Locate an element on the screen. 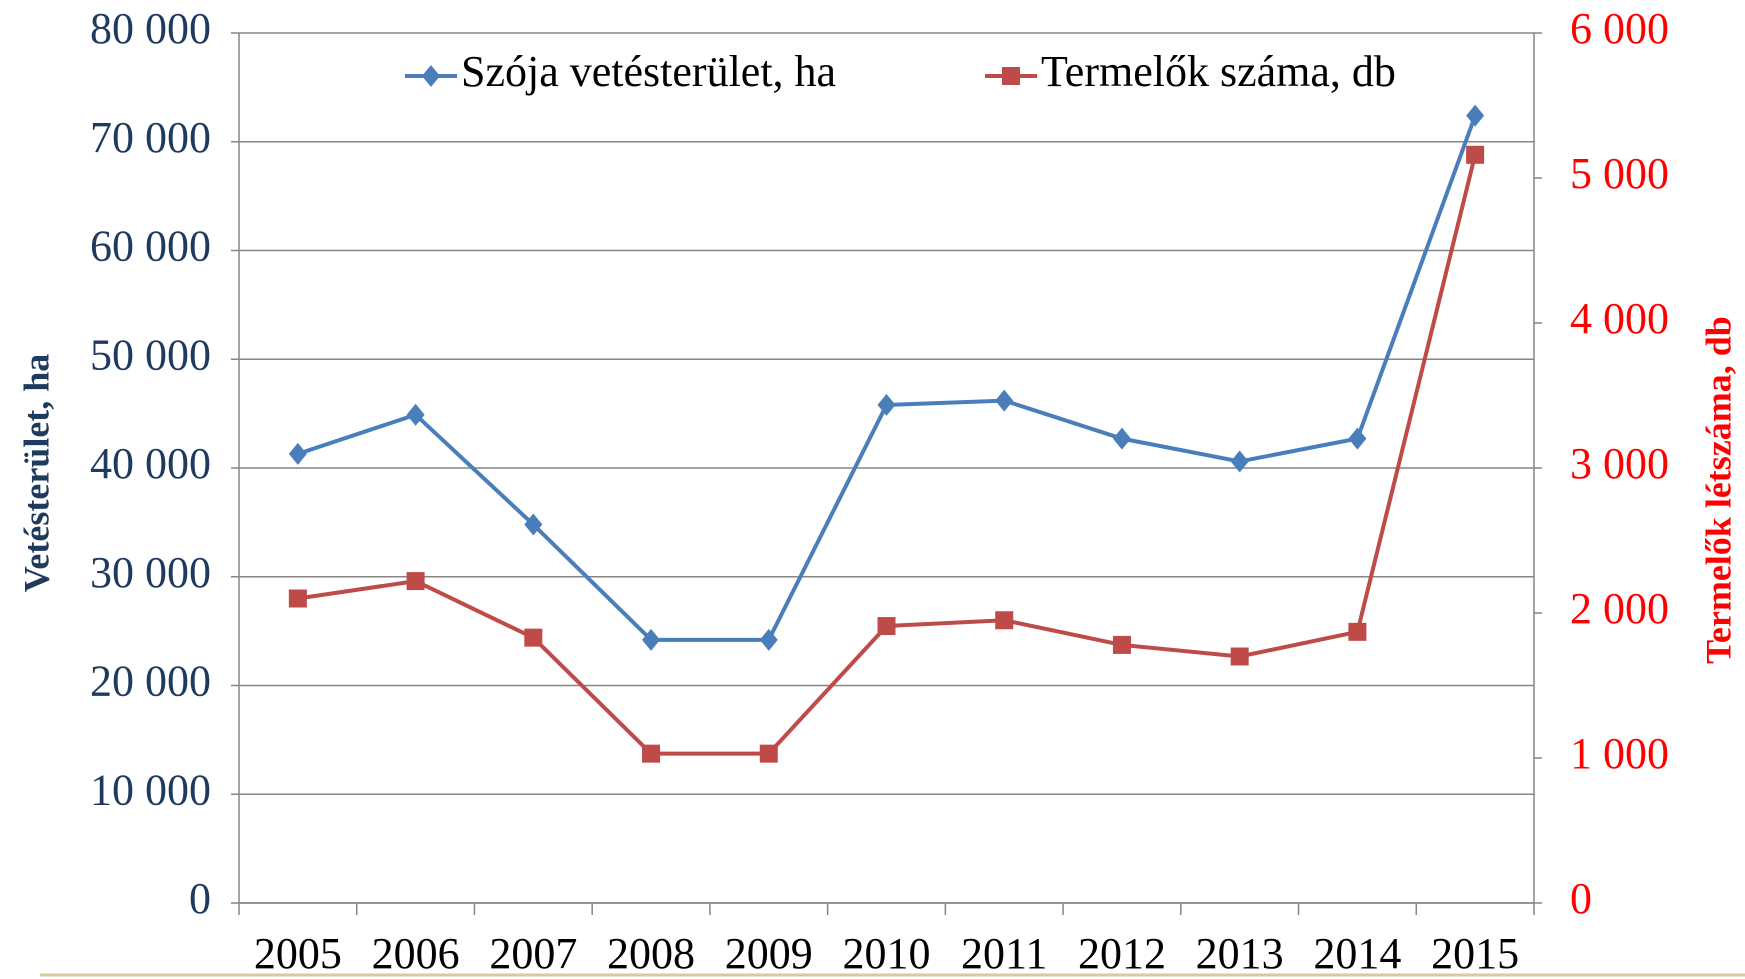  x-tick-label: 2006 is located at coordinates (416, 953).